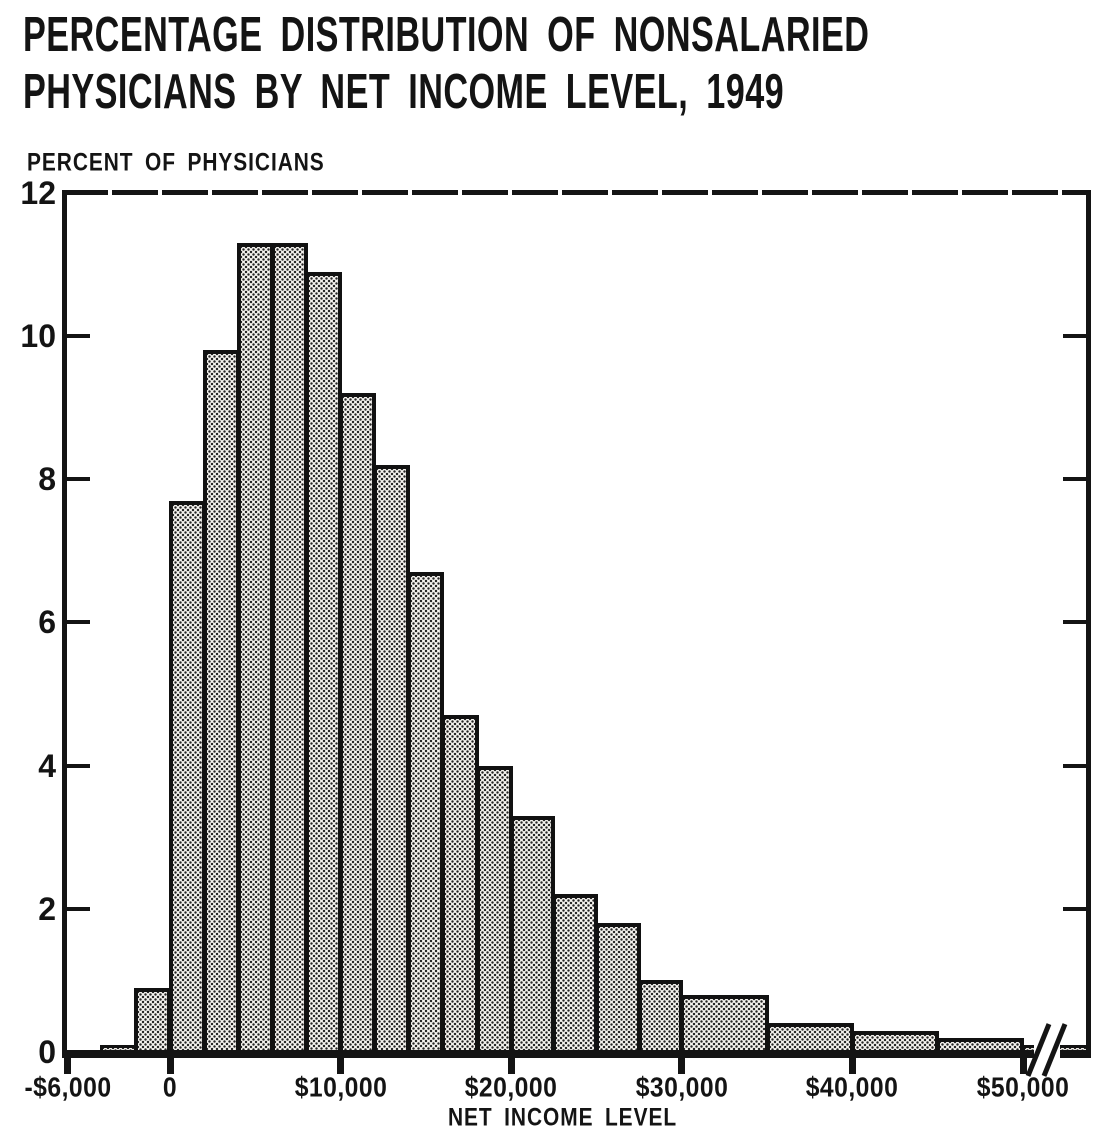 The height and width of the screenshot is (1138, 1110). What do you see at coordinates (47, 765) in the screenshot?
I see `y-tick-label: 4` at bounding box center [47, 765].